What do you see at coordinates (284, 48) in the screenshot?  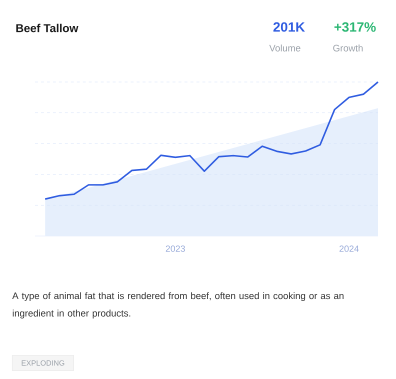 I see `text: Volume` at bounding box center [284, 48].